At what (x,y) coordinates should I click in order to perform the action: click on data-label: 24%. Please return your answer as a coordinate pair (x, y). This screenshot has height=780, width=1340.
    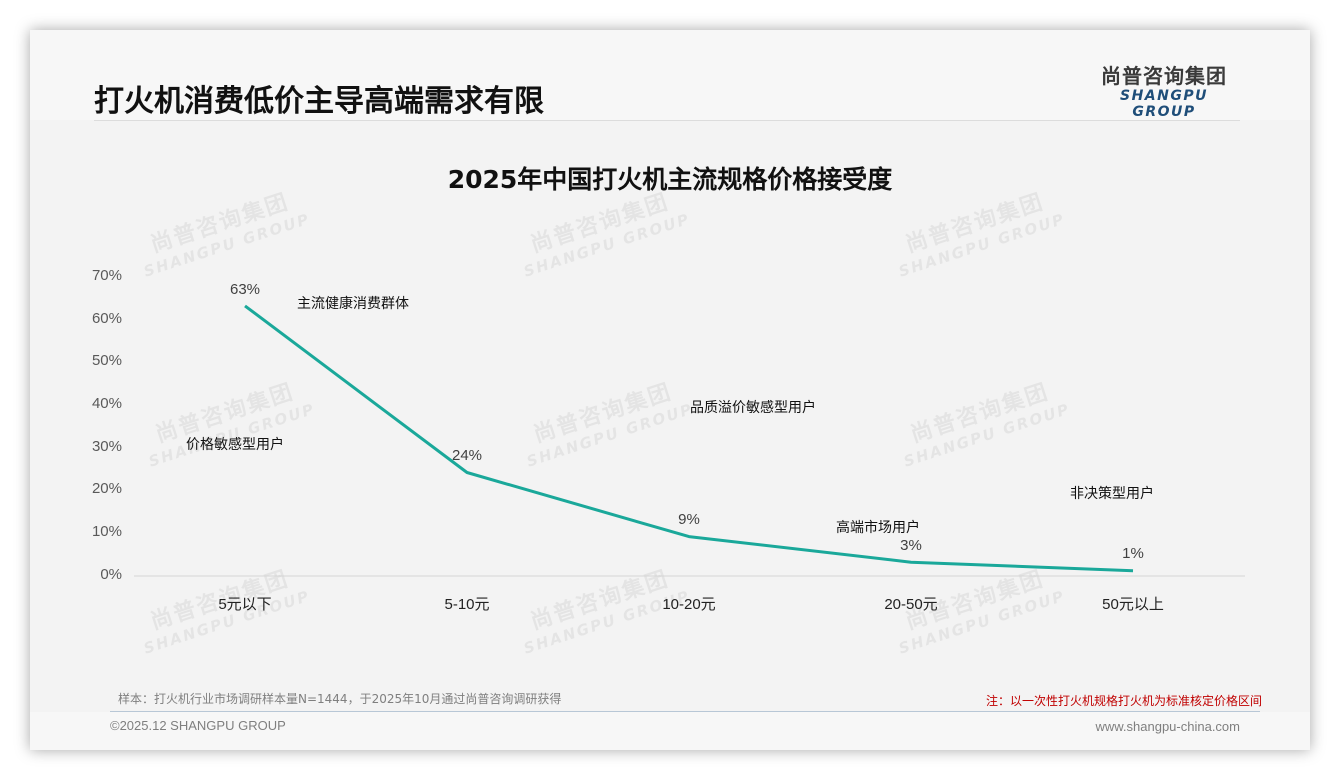
    Looking at the image, I should click on (467, 455).